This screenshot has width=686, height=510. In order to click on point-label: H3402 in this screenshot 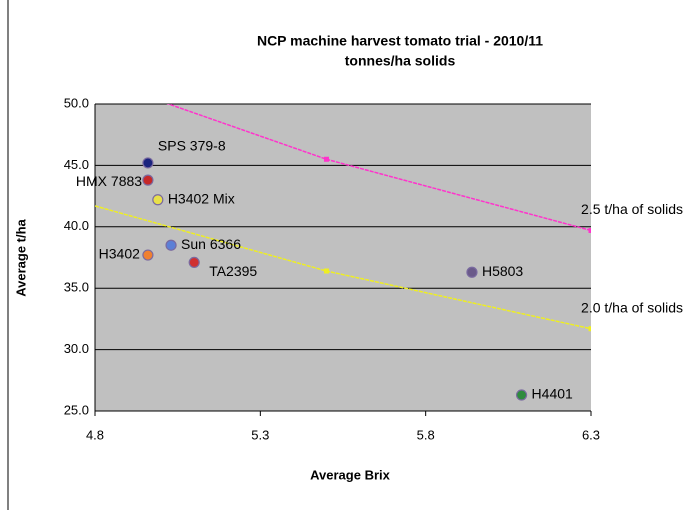, I will do `click(119, 254)`.